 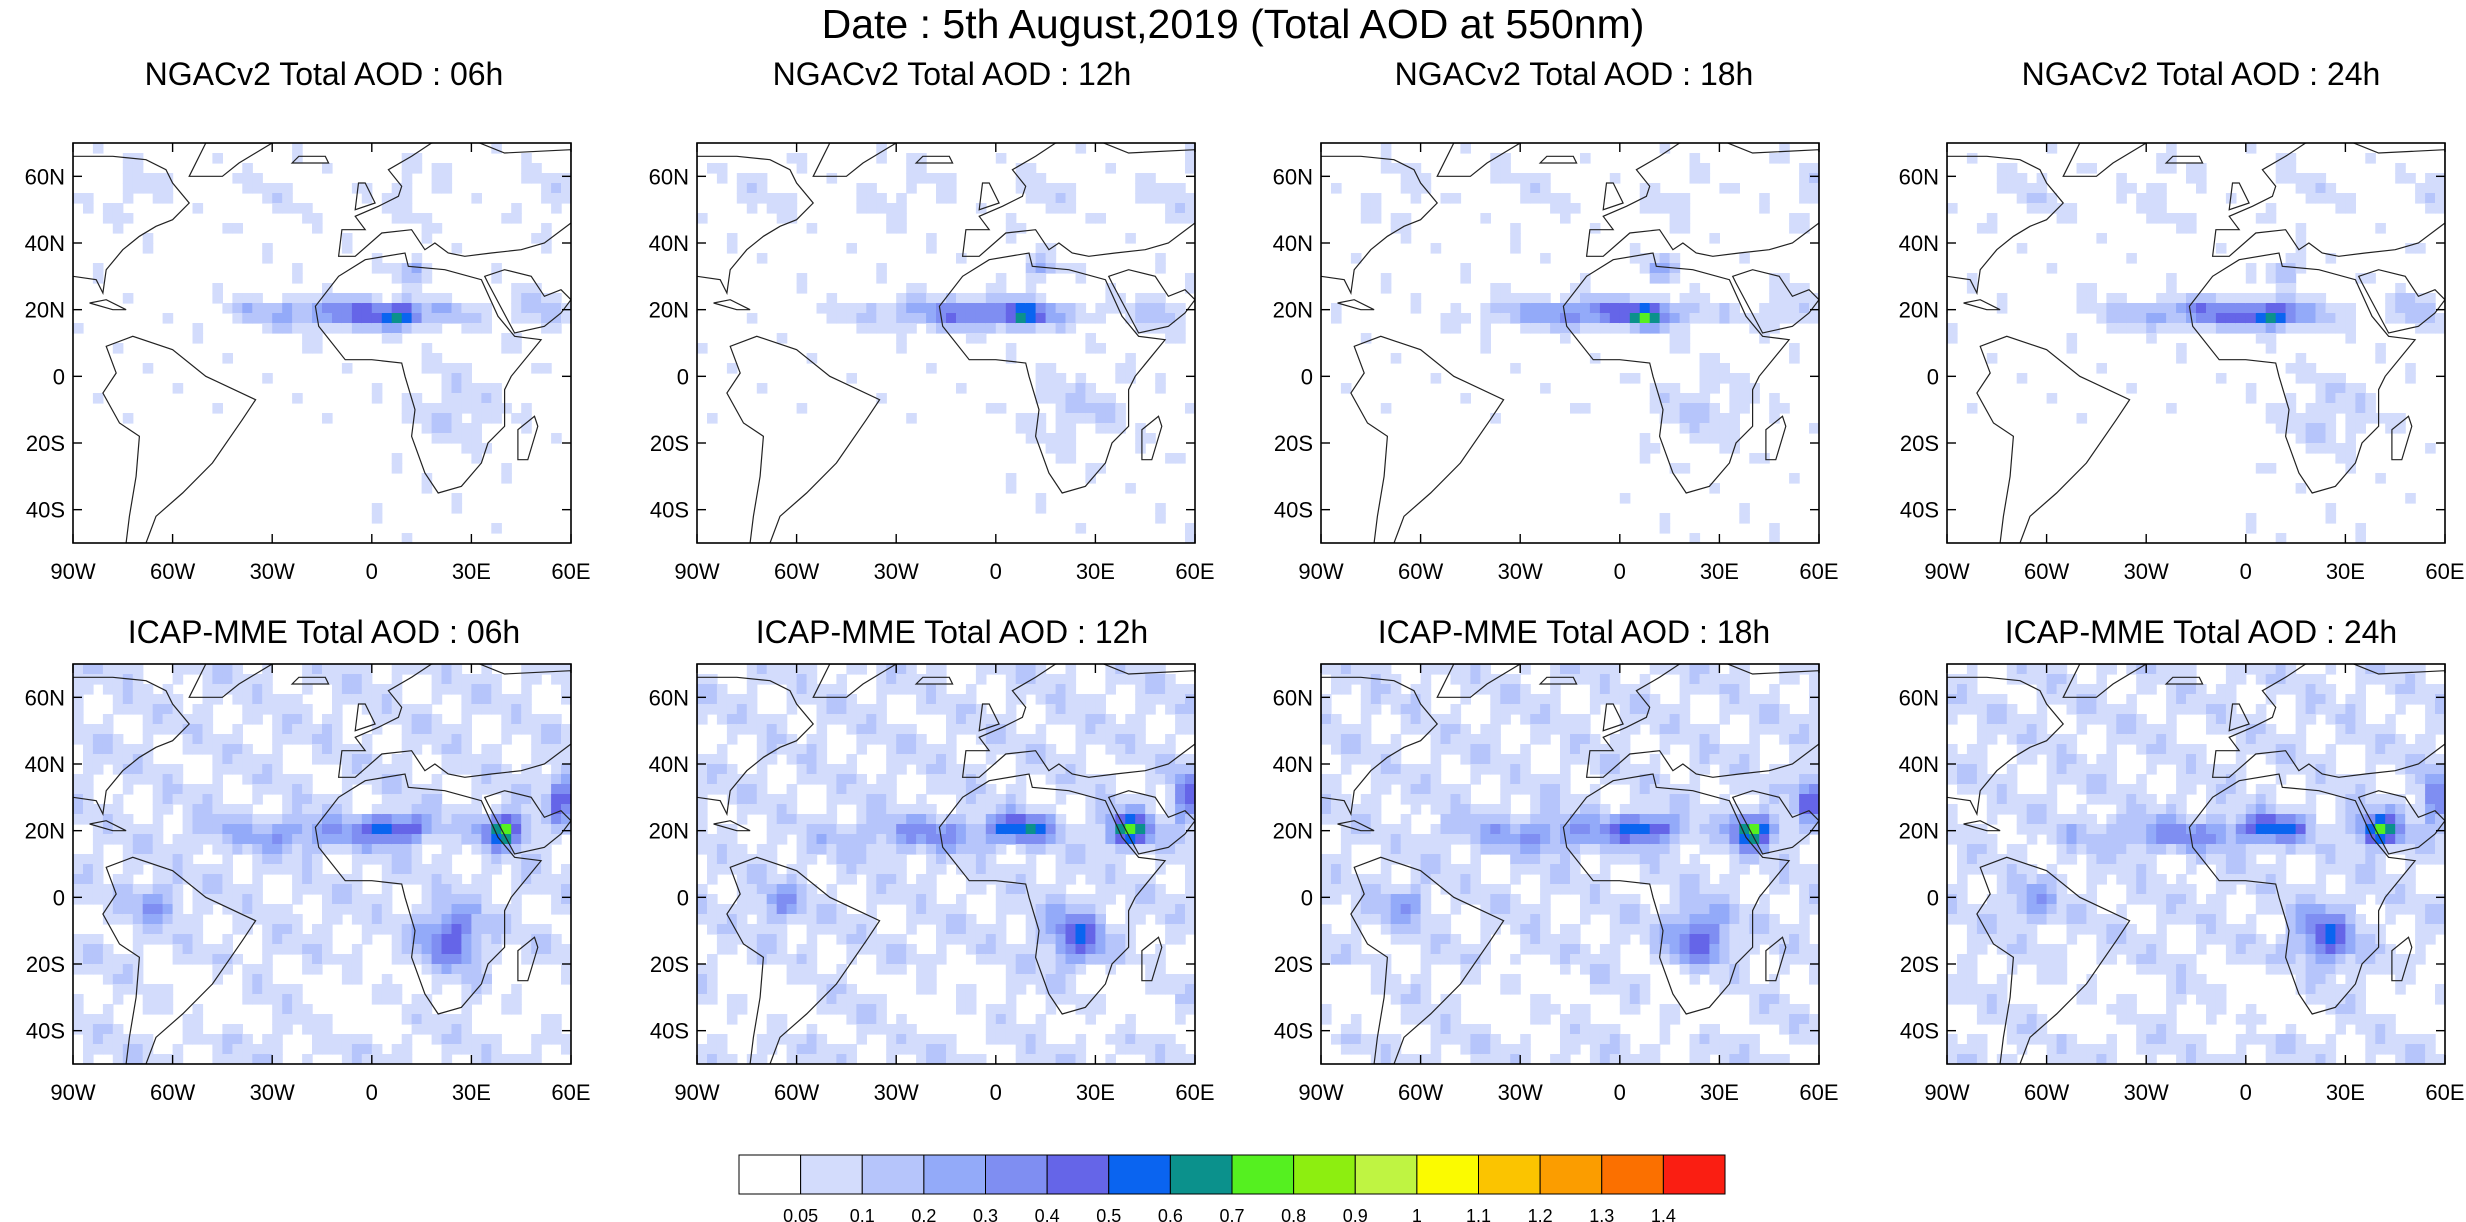 I want to click on lon-tick-label: 60W, so click(x=172, y=1092).